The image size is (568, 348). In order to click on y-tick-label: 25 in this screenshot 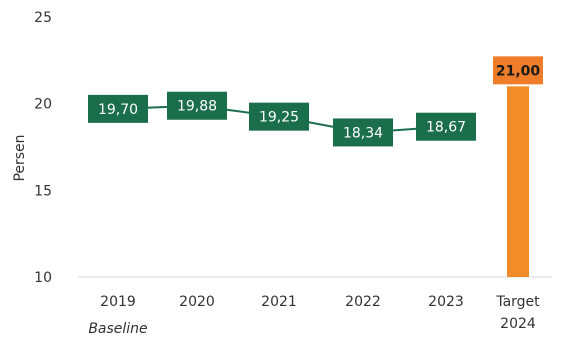, I will do `click(43, 18)`.